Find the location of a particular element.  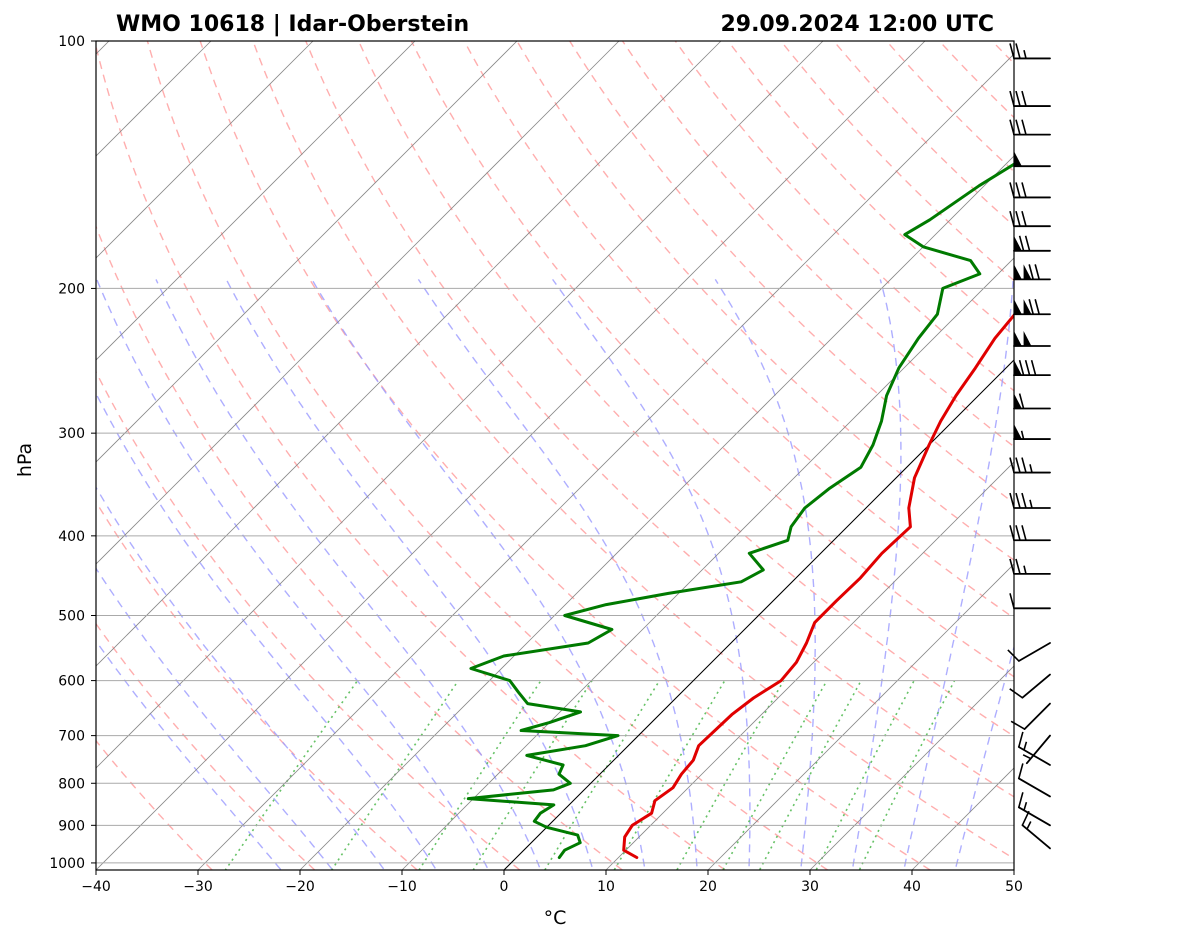

x-tick-label: −20 is located at coordinates (300, 887).